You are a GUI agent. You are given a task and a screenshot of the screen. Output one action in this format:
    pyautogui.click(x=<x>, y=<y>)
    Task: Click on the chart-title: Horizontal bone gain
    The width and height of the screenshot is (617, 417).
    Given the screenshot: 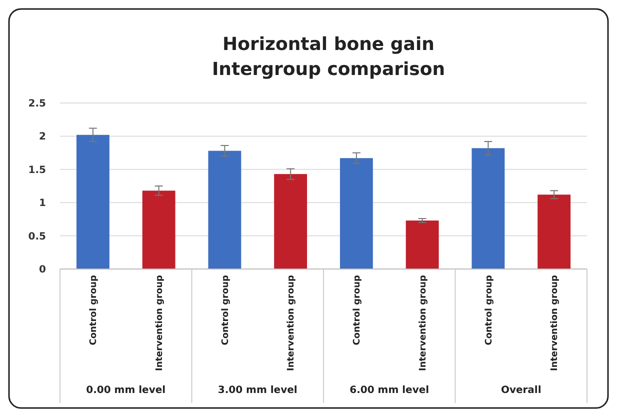 What is the action you would take?
    pyautogui.click(x=328, y=44)
    